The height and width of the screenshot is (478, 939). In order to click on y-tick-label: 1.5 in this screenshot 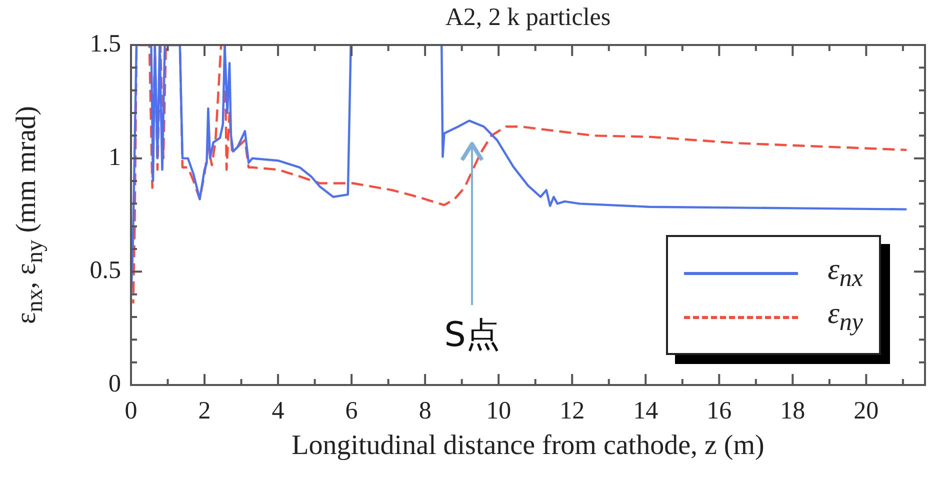, I will do `click(105, 44)`.